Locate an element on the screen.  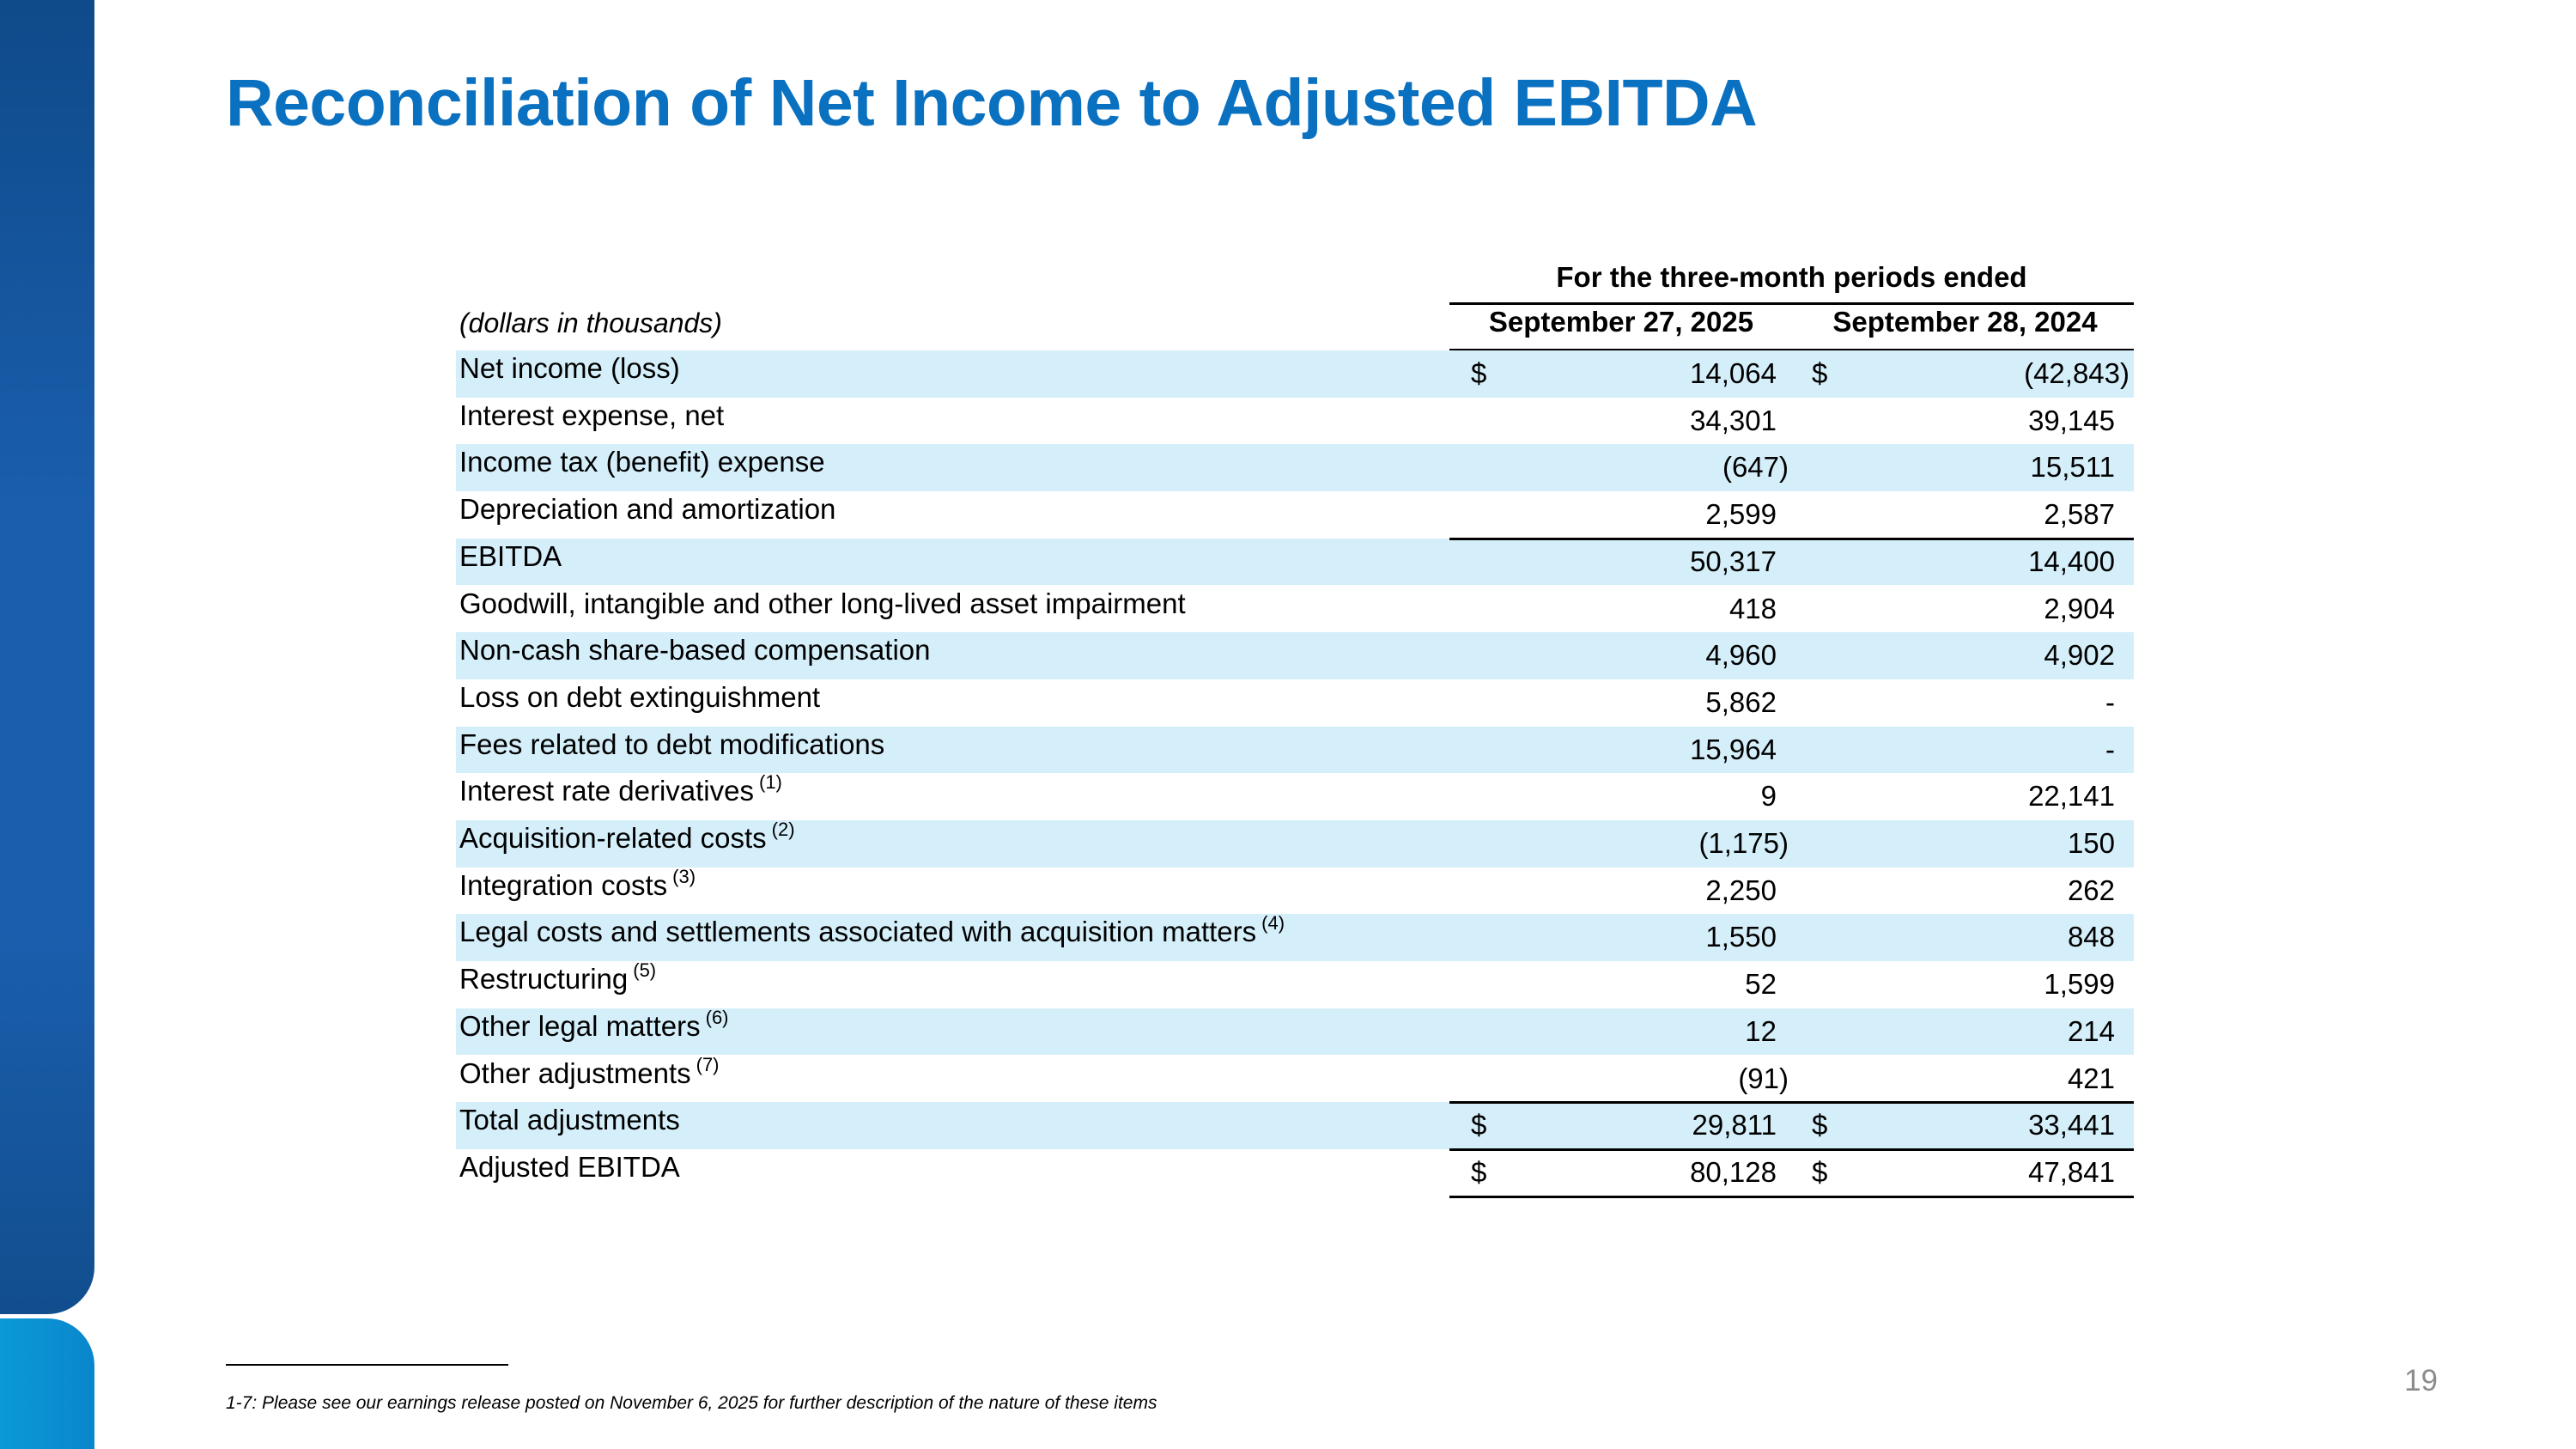
value-2024: 848 is located at coordinates (2091, 937).